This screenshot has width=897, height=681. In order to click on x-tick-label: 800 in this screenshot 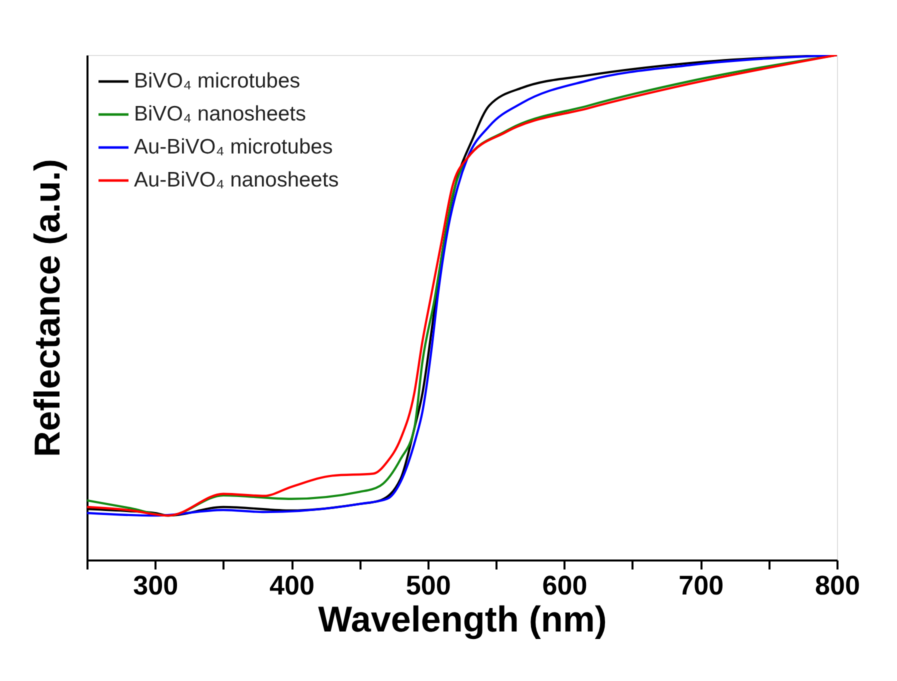, I will do `click(837, 585)`.